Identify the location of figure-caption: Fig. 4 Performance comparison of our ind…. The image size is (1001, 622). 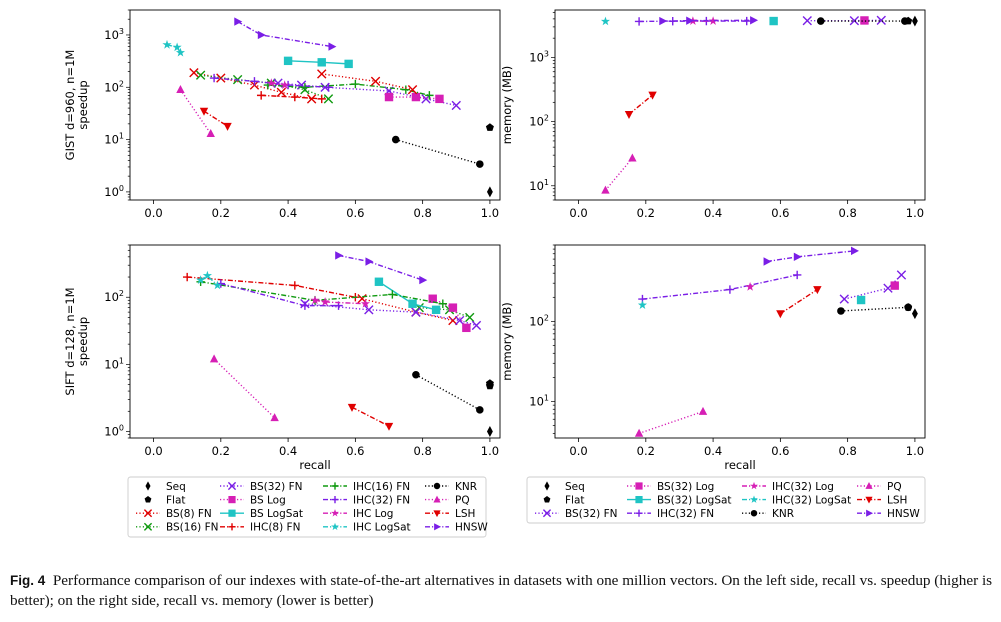
(502, 591).